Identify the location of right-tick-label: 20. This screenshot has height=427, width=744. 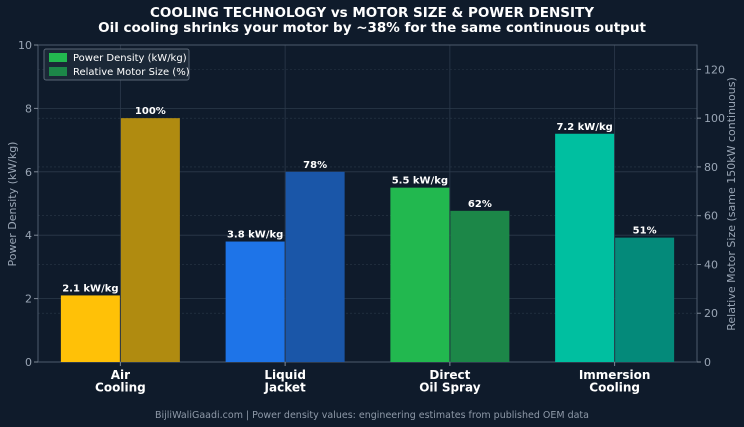
(711, 313).